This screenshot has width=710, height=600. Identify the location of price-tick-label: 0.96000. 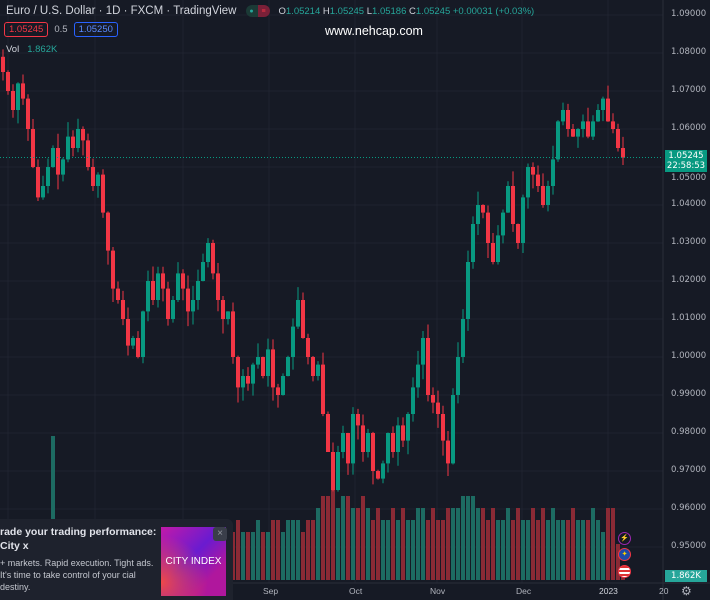
(689, 508).